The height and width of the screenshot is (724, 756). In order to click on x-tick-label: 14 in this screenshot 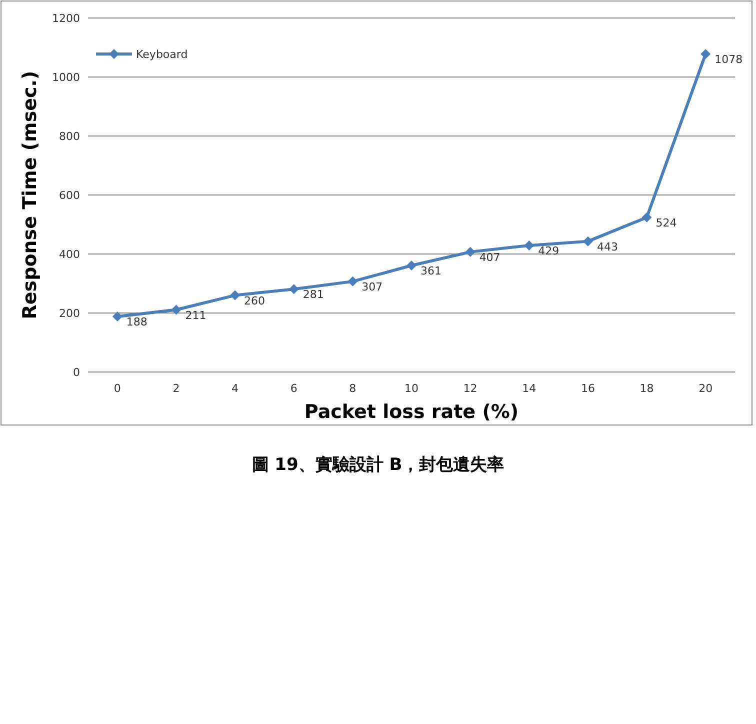, I will do `click(529, 388)`.